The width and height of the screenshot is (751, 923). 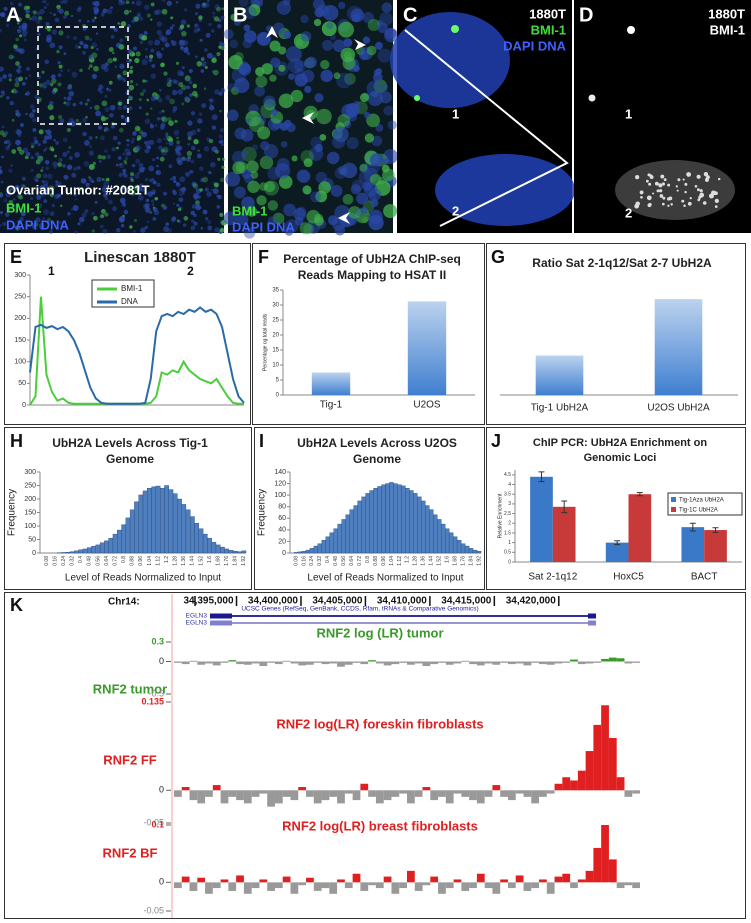 I want to click on y-tick-label: 3.5, so click(x=507, y=495).